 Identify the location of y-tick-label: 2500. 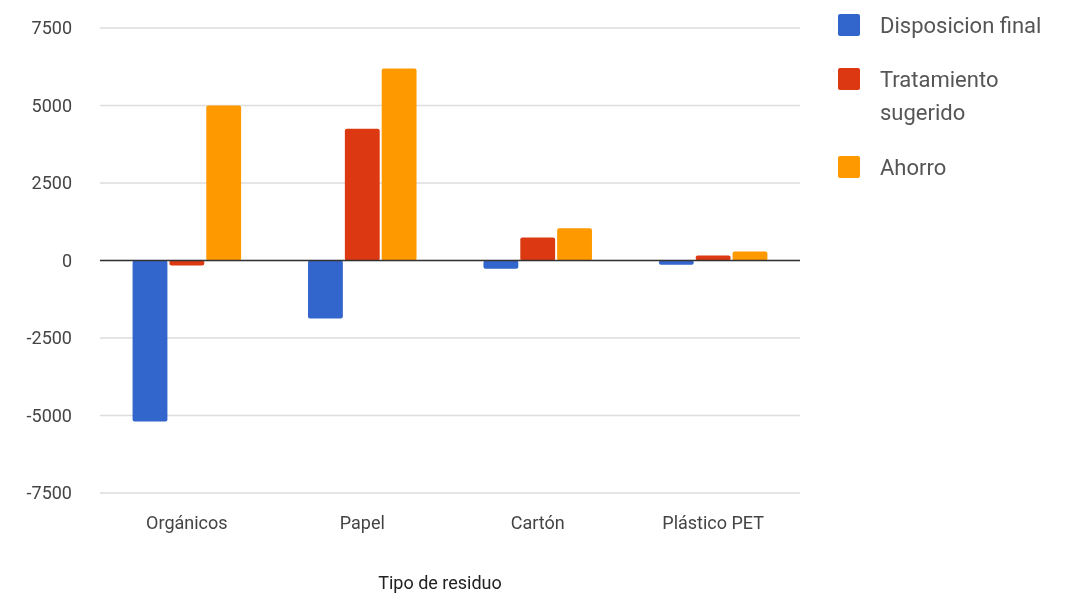
(51, 183).